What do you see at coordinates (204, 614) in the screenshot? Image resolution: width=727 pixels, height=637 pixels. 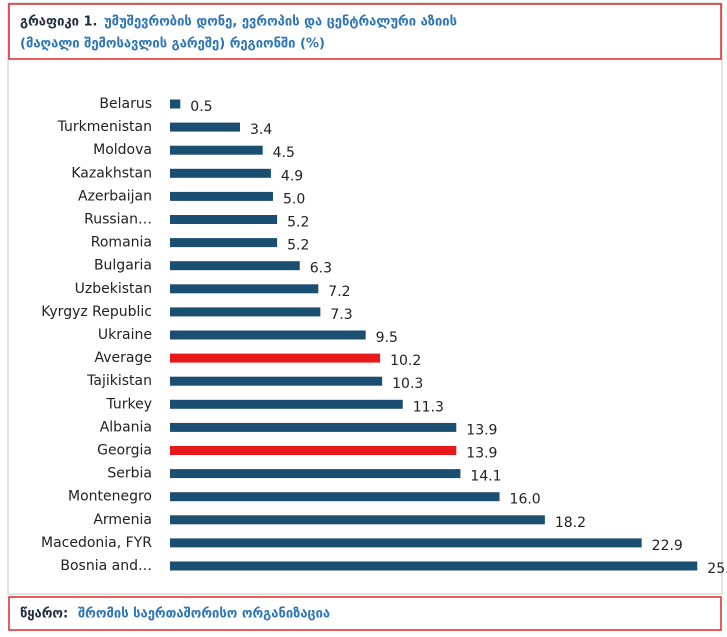 I see `source: შრომის საერთაშორისო ორგანიზაცია` at bounding box center [204, 614].